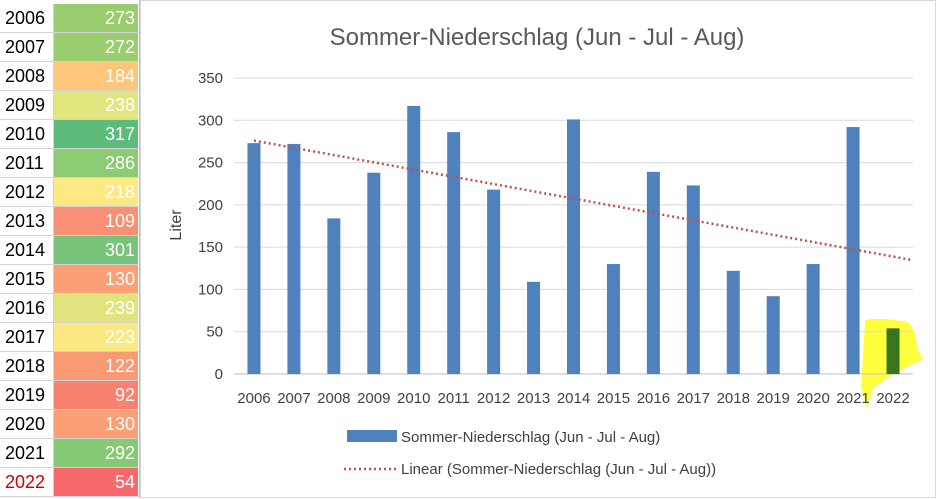 The width and height of the screenshot is (936, 499). I want to click on table-row: 2019 92, so click(70, 395).